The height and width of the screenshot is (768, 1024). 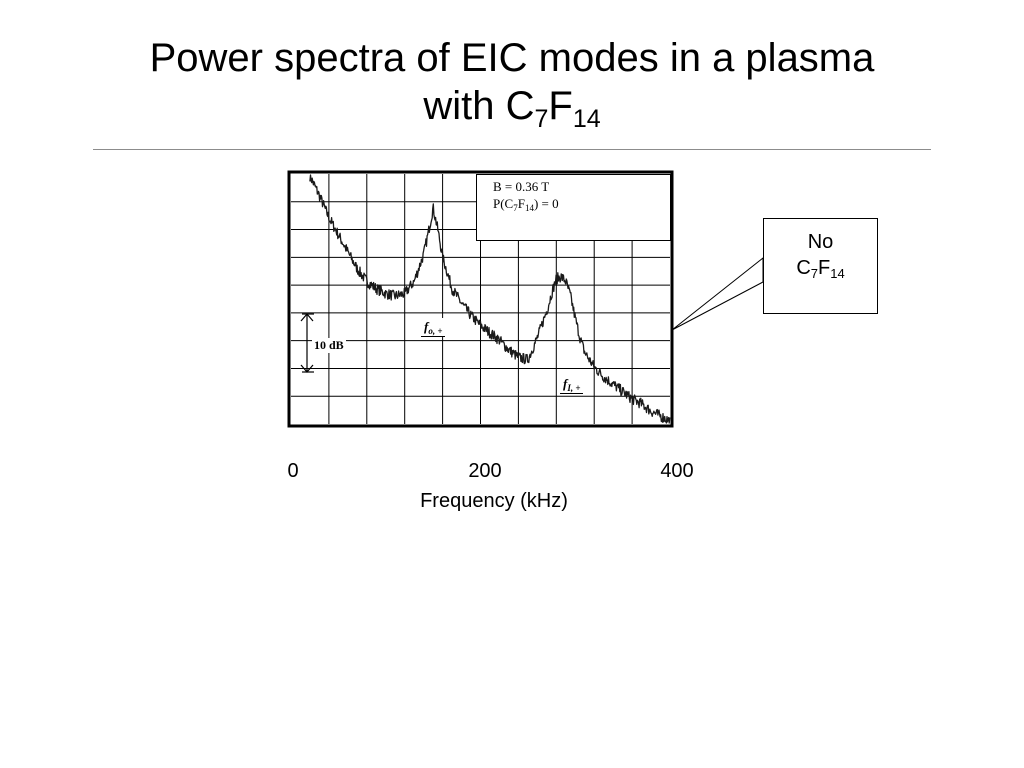 I want to click on callout-line-1: No, so click(x=820, y=242).